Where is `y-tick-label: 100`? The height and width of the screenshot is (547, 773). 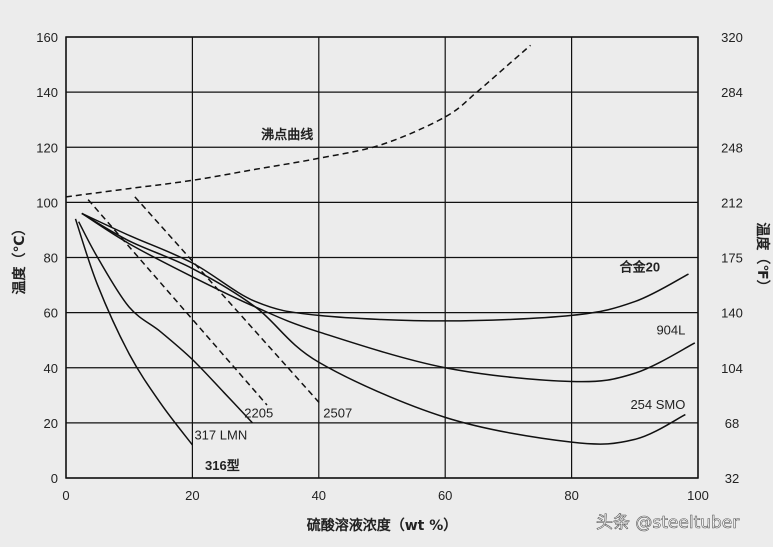
y-tick-label: 100 is located at coordinates (47, 202).